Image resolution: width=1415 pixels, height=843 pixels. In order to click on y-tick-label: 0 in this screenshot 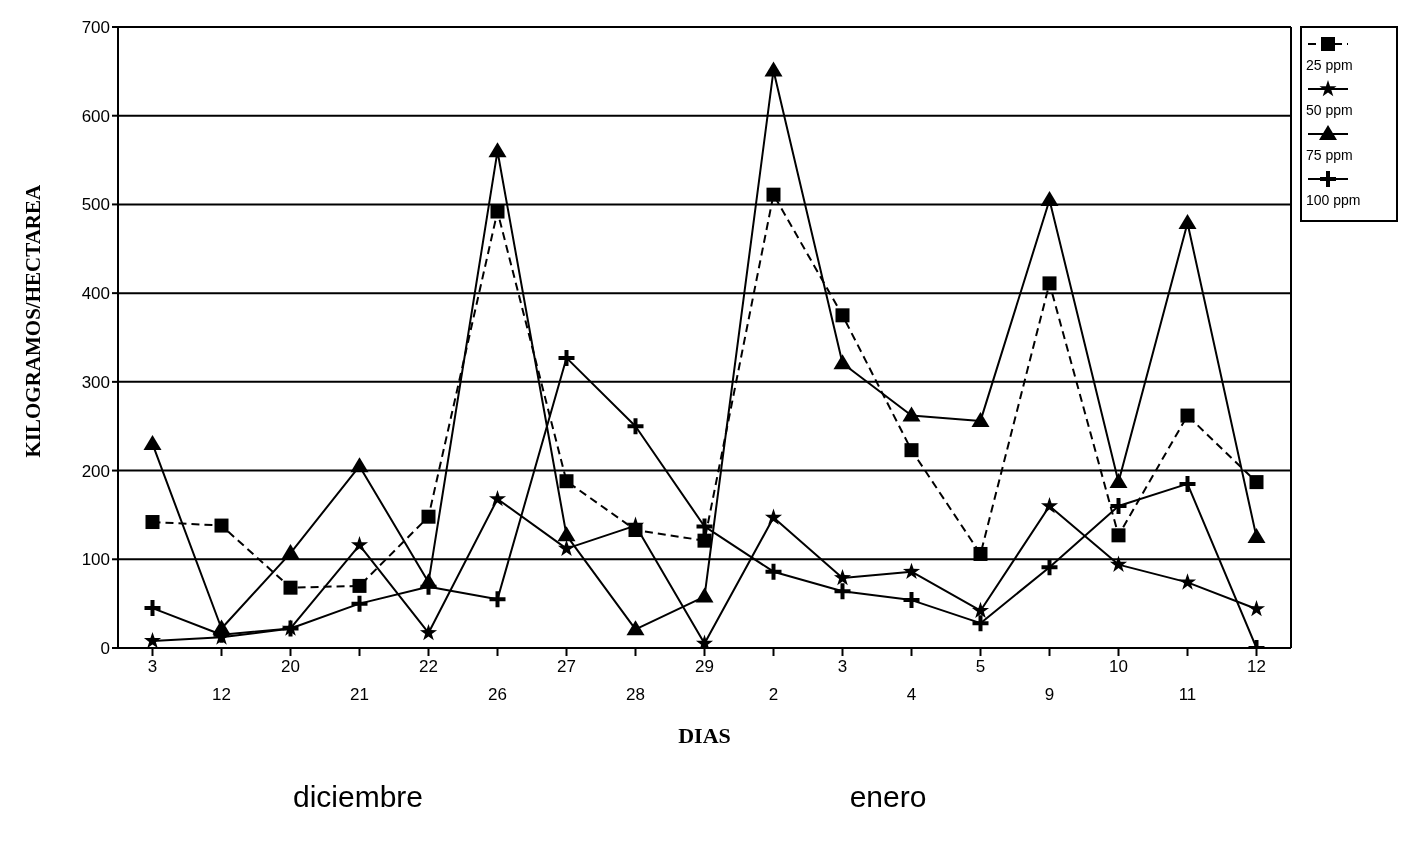, I will do `click(105, 649)`.